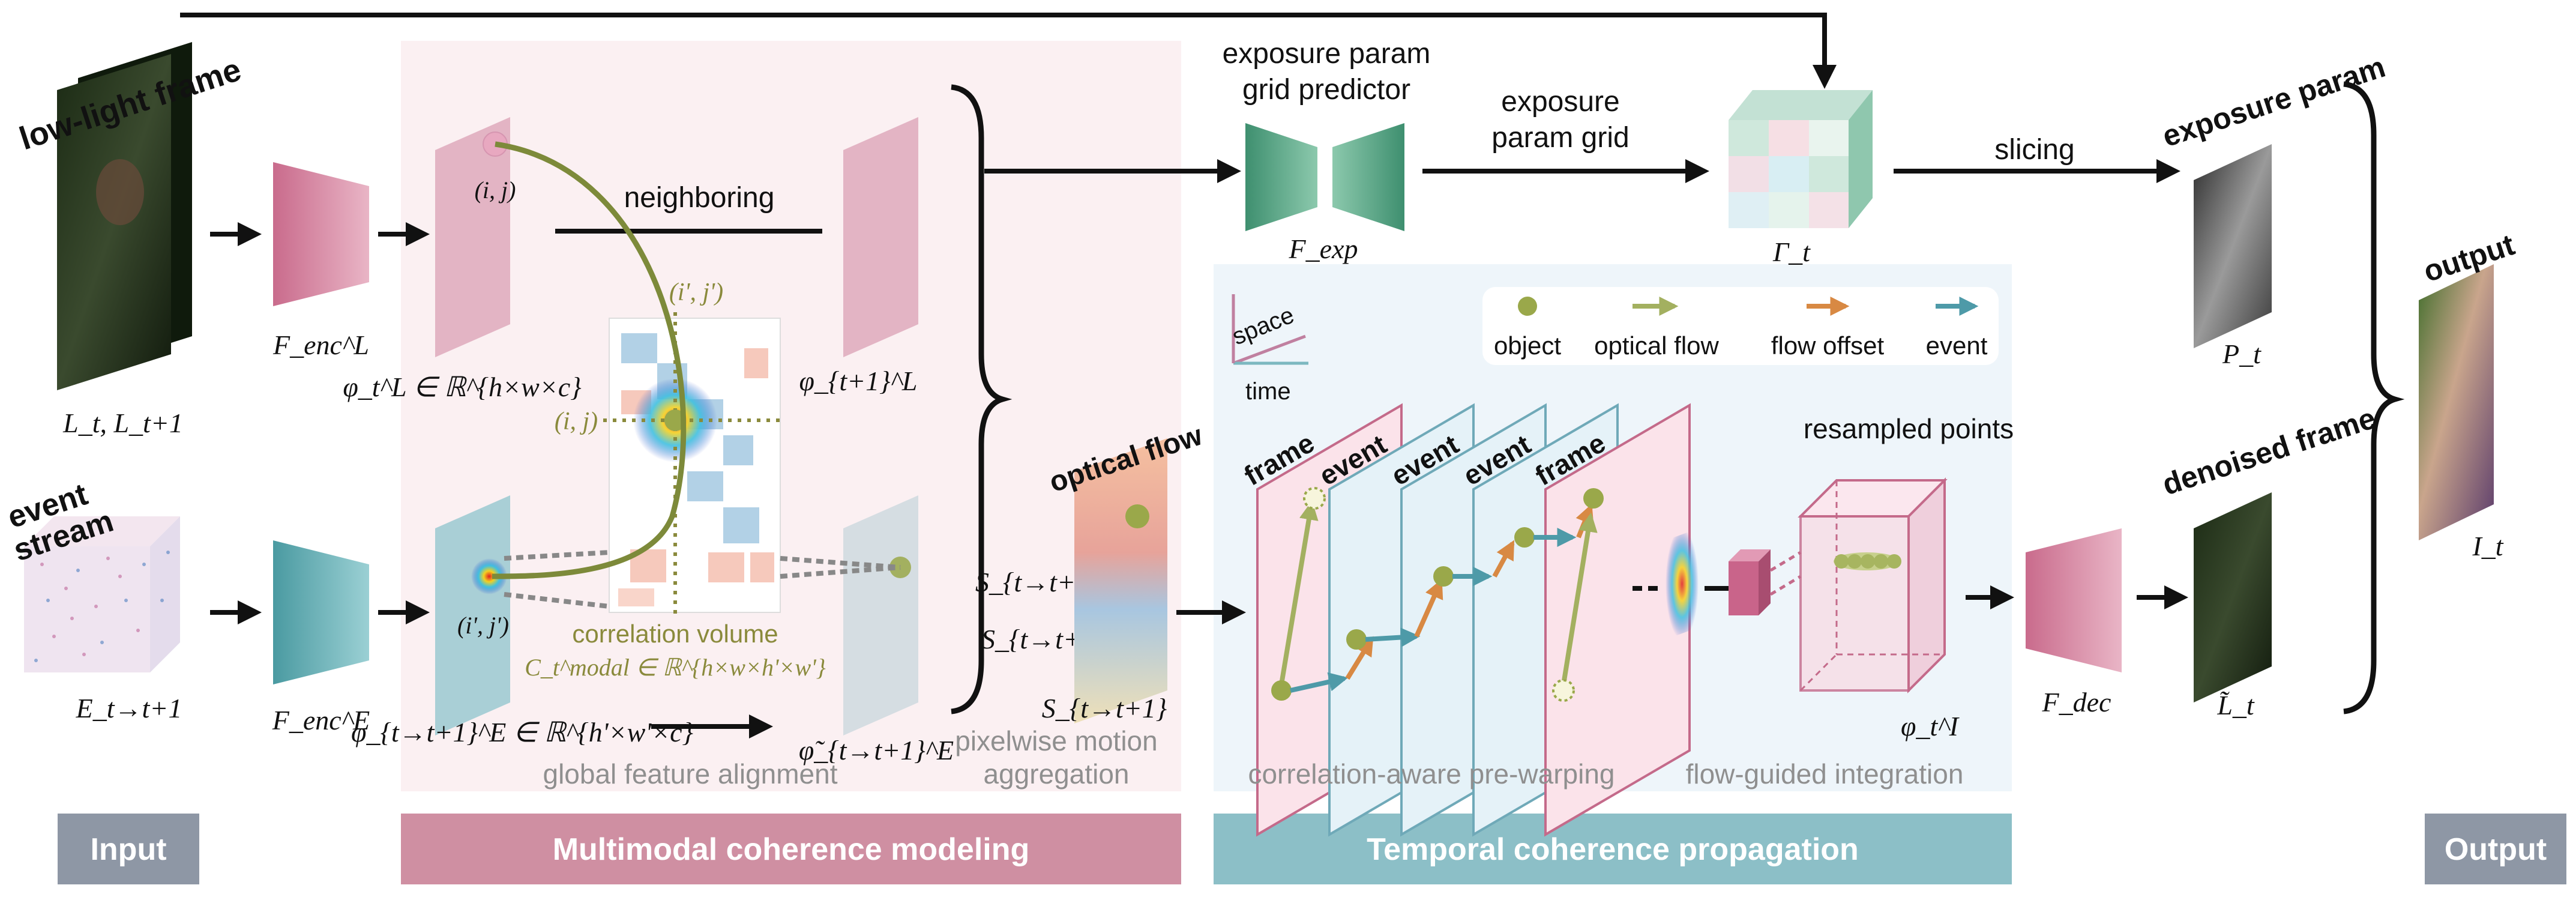 The width and height of the screenshot is (2576, 903). What do you see at coordinates (1056, 741) in the screenshot?
I see `pixelwise-label-1: pixelwise motion` at bounding box center [1056, 741].